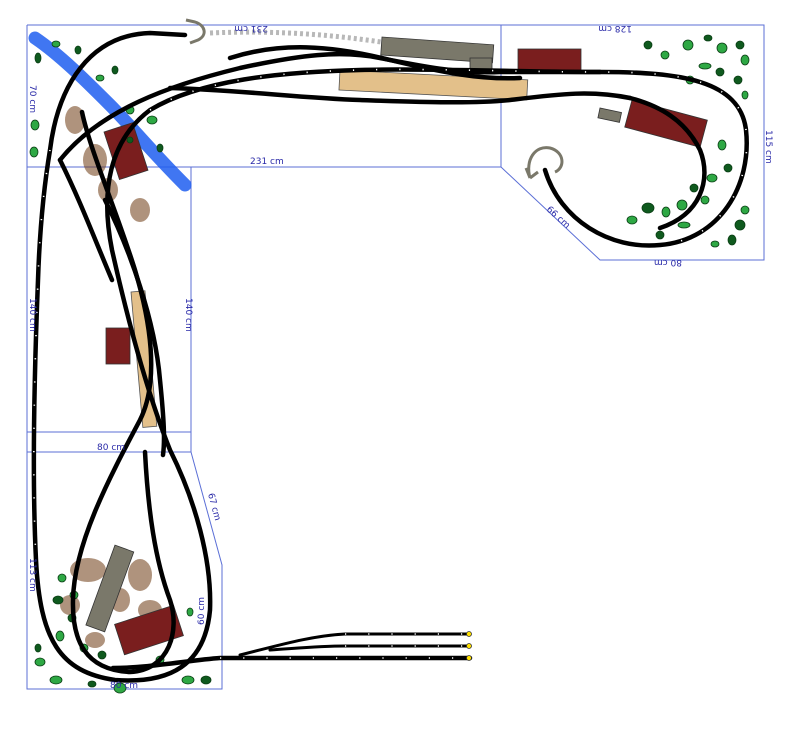 The height and width of the screenshot is (736, 800). I want to click on track-spur-lower, so click(291, 663).